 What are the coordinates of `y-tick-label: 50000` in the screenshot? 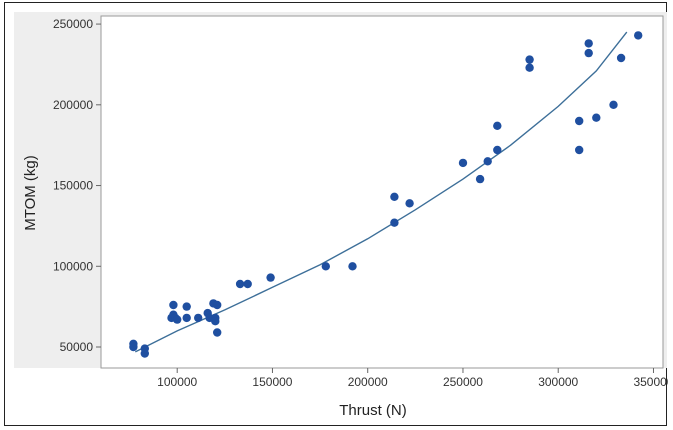 It's located at (77, 347).